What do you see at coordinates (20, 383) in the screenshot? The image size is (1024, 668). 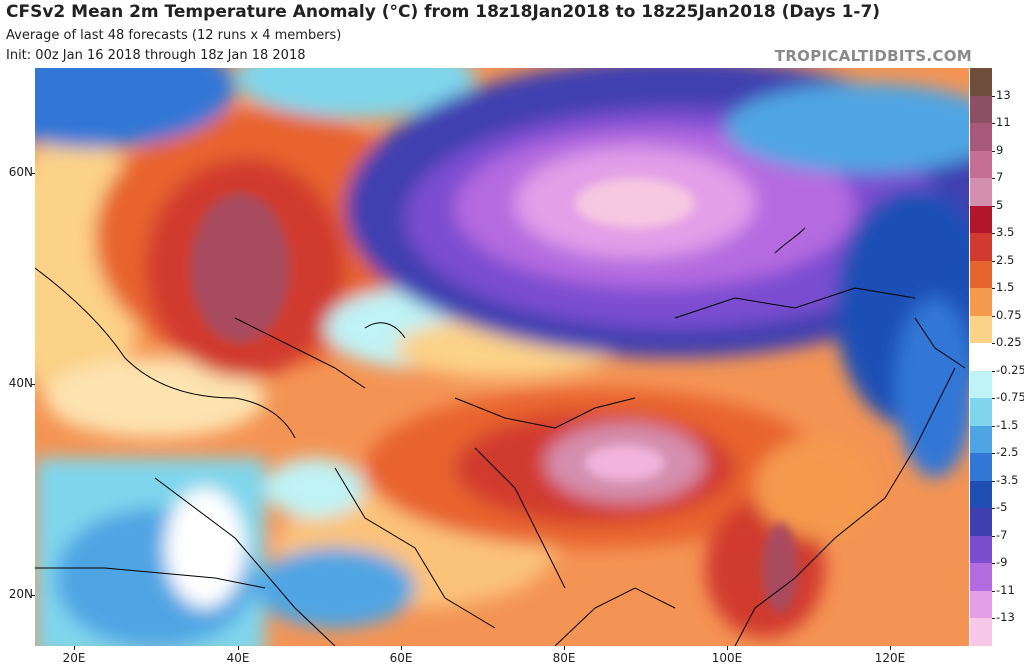 I see `lat-label-40n: 40N` at bounding box center [20, 383].